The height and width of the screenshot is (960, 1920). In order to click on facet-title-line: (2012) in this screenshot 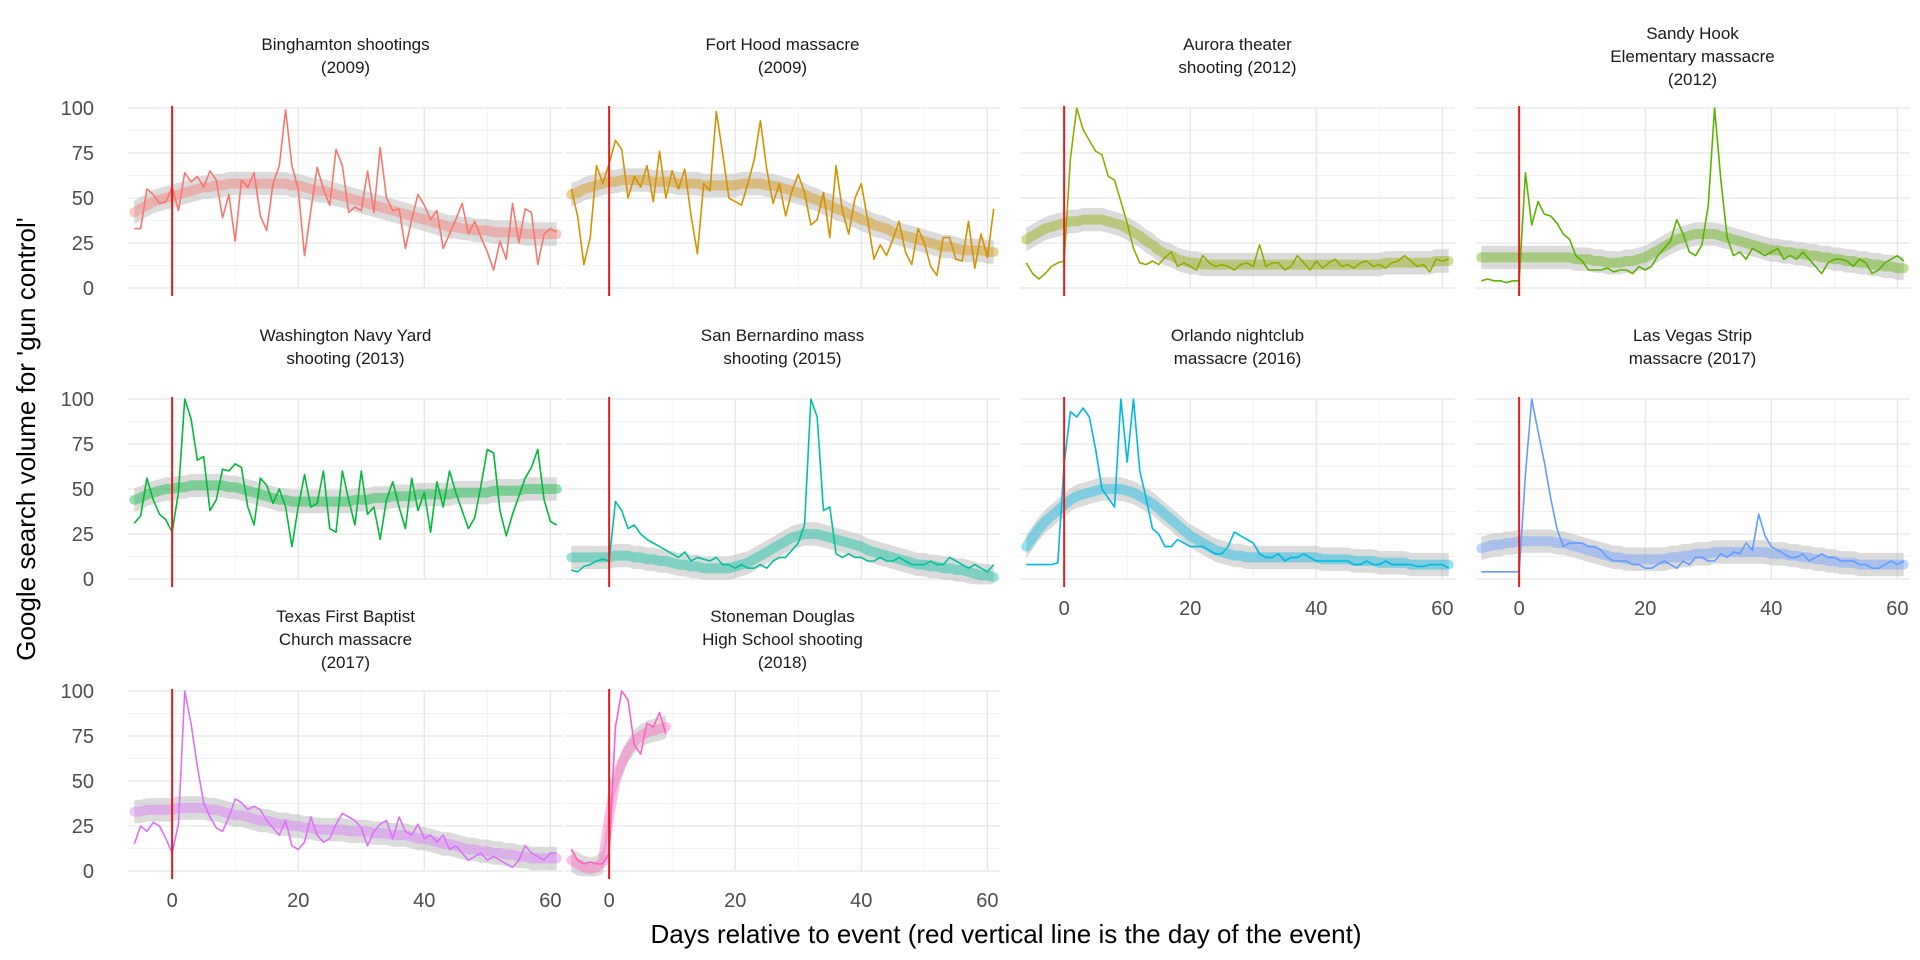, I will do `click(1692, 79)`.